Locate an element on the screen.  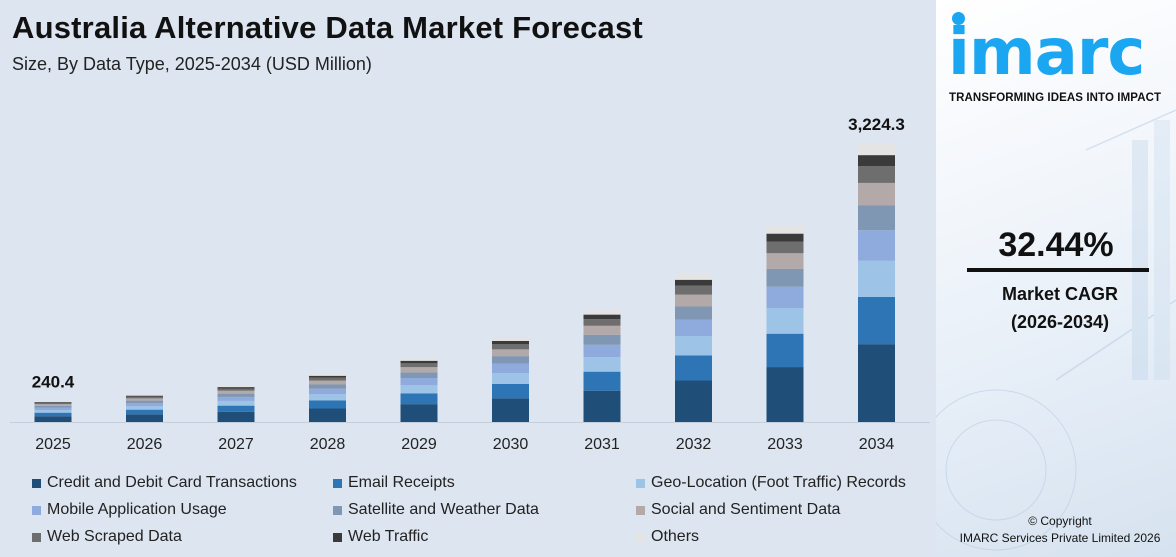
legend-item: Web Scraped Data is located at coordinates (107, 537).